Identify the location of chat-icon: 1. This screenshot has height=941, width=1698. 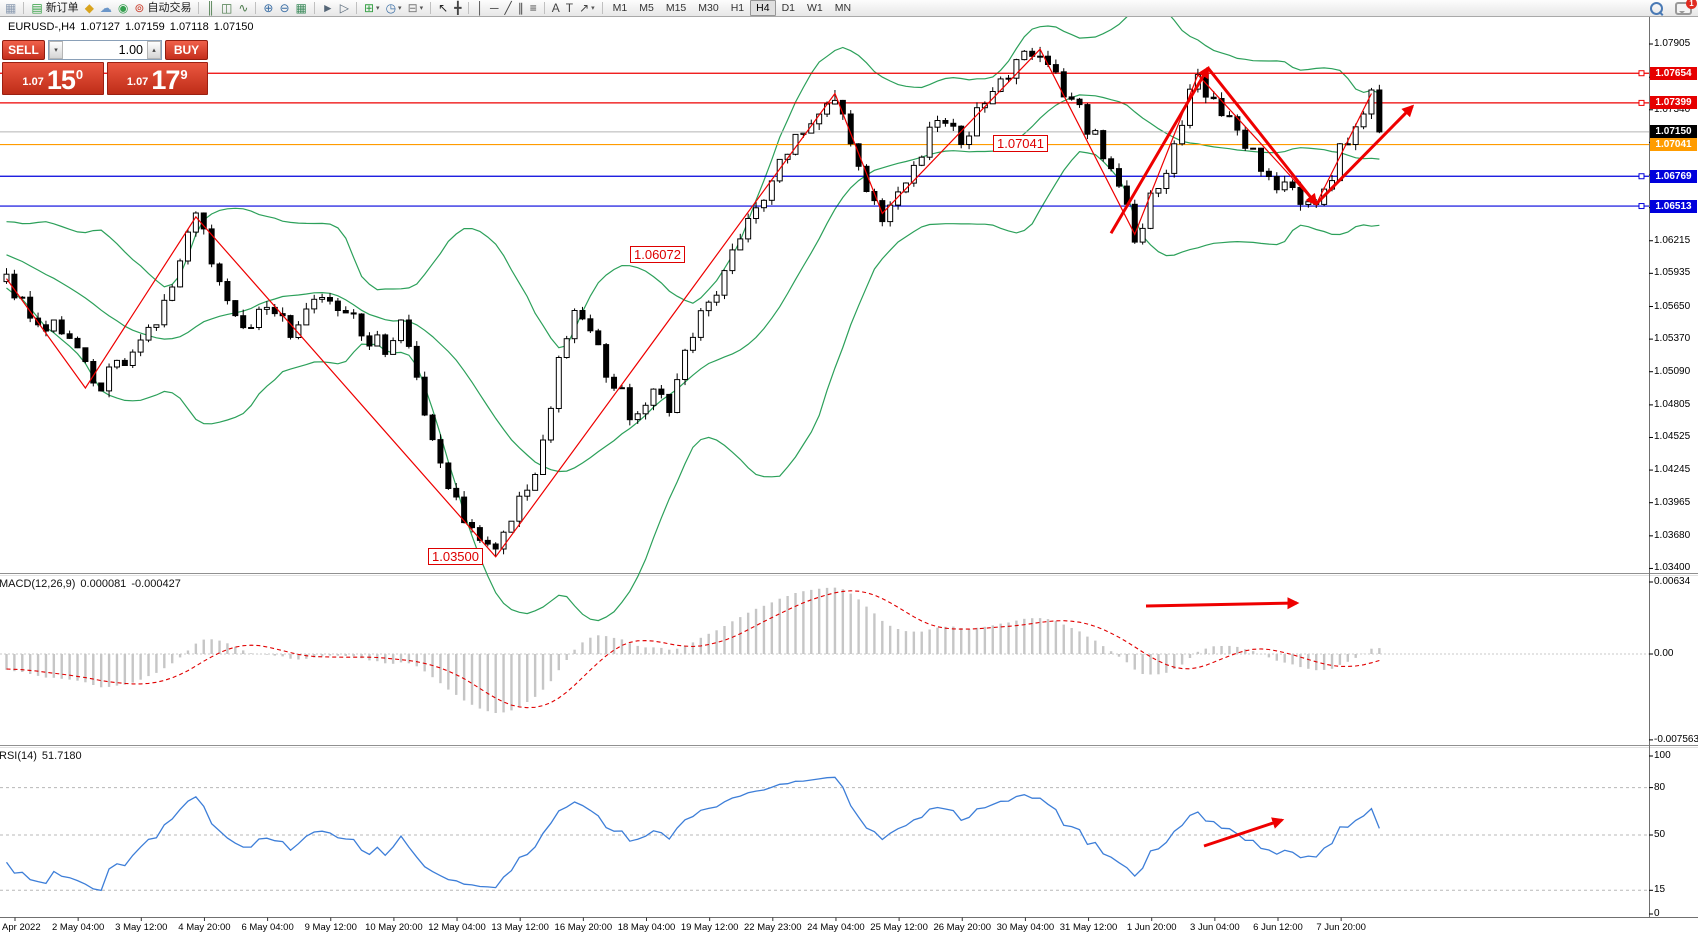
(1686, 7).